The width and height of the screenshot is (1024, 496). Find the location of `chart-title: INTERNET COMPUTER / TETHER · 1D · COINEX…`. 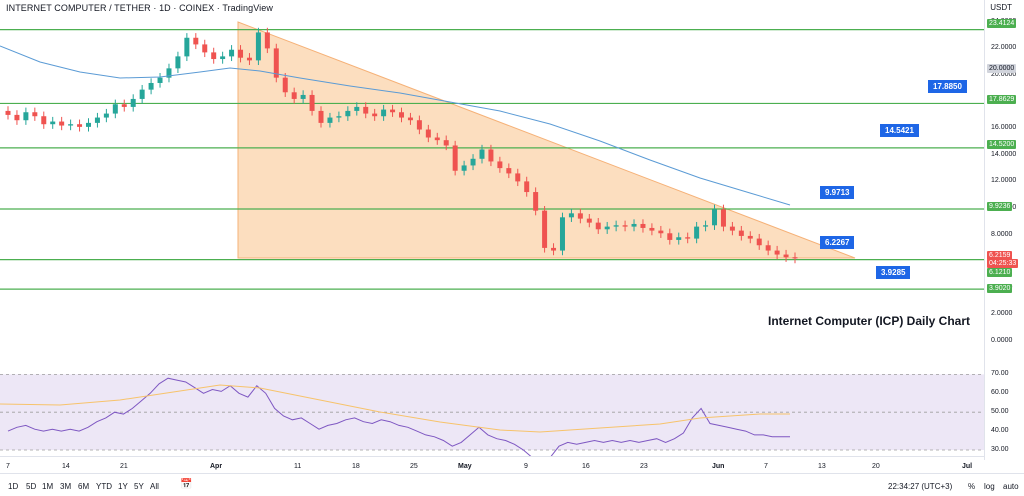

chart-title: INTERNET COMPUTER / TETHER · 1D · COINEX… is located at coordinates (139, 8).